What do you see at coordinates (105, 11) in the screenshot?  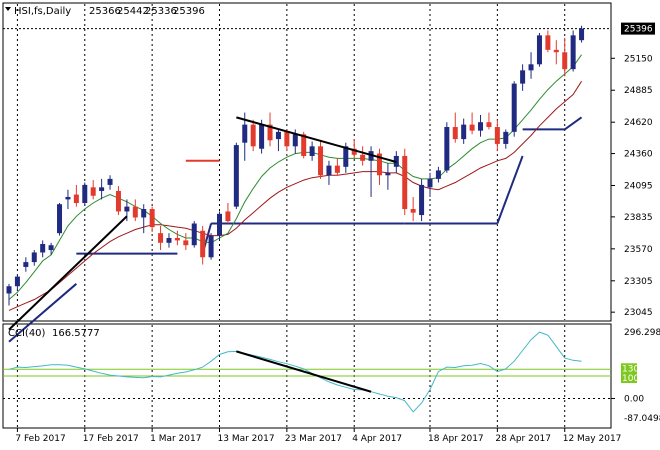 I see `ohlc-open: 25366` at bounding box center [105, 11].